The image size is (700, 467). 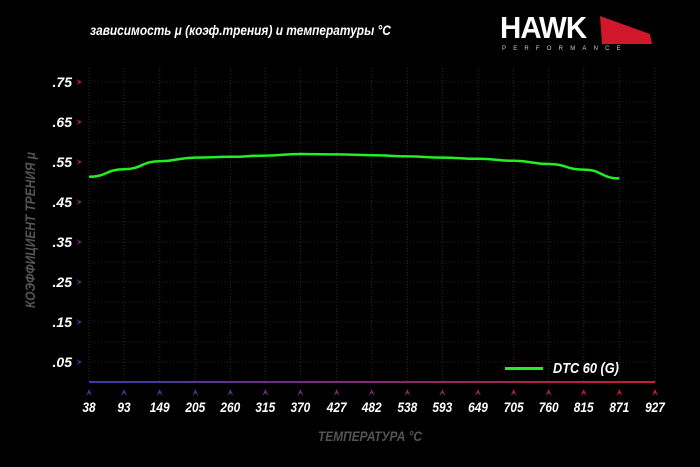 I want to click on x-tick-label: 38, so click(x=89, y=407).